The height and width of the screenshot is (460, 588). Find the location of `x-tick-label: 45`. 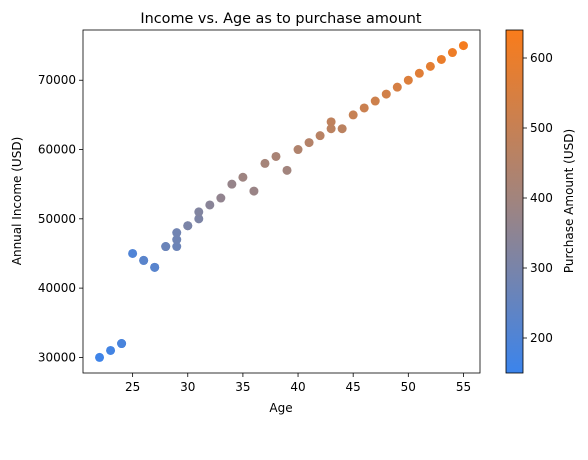

x-tick-label: 45 is located at coordinates (353, 387).